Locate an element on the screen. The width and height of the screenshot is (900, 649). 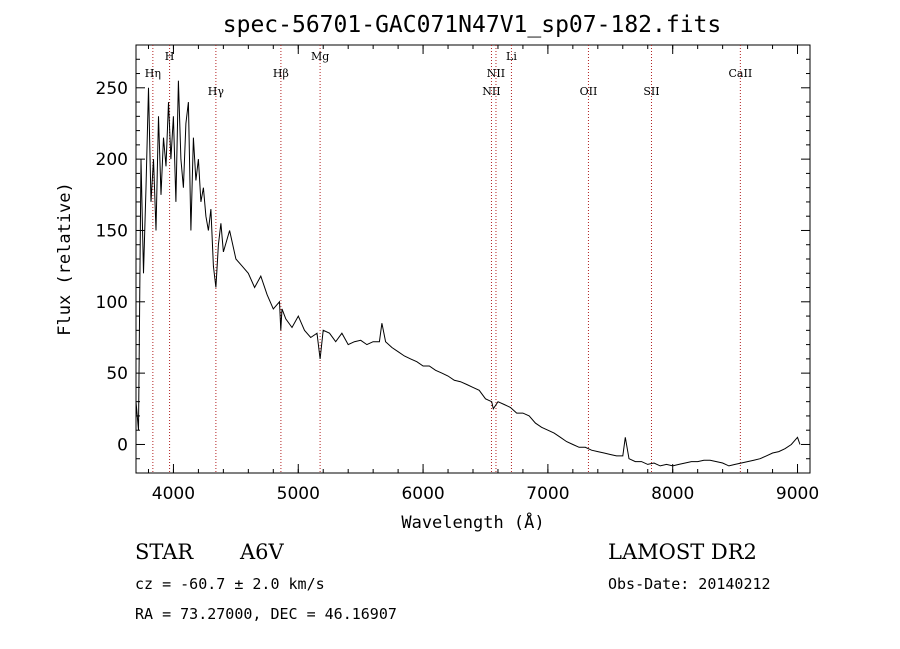
y-tick-label: 0 is located at coordinates (122, 445).